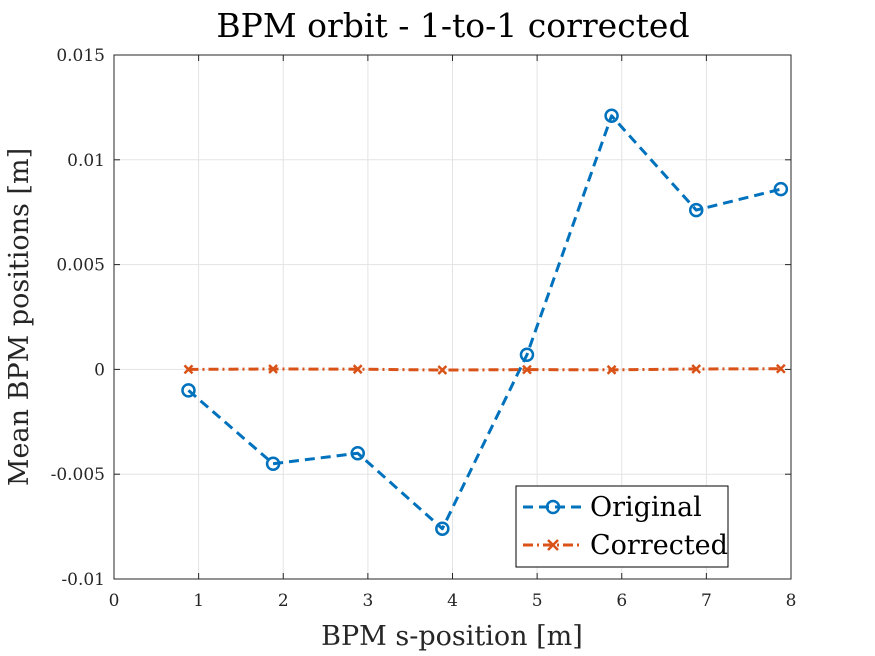 Image resolution: width=875 pixels, height=656 pixels. I want to click on legend-item-corrected: Corrected, so click(625, 545).